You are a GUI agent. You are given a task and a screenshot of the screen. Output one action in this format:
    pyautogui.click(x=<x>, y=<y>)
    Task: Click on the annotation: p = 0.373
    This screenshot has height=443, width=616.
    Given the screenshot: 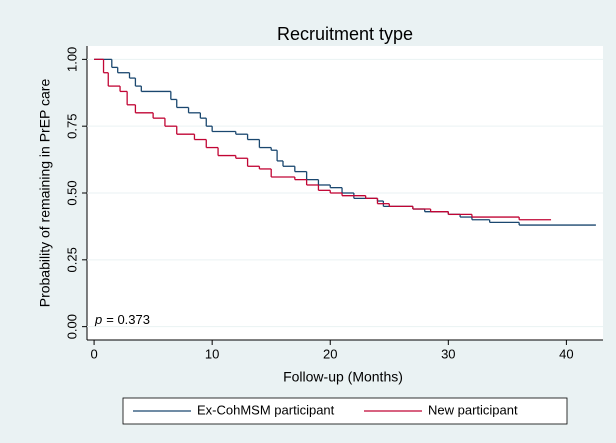 What is the action you would take?
    pyautogui.click(x=122, y=319)
    